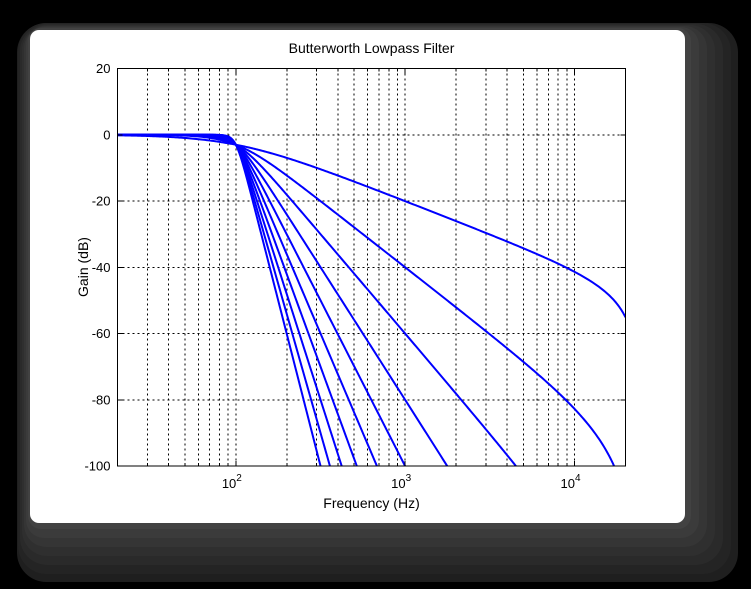  I want to click on y-tick-label: -20, so click(101, 201).